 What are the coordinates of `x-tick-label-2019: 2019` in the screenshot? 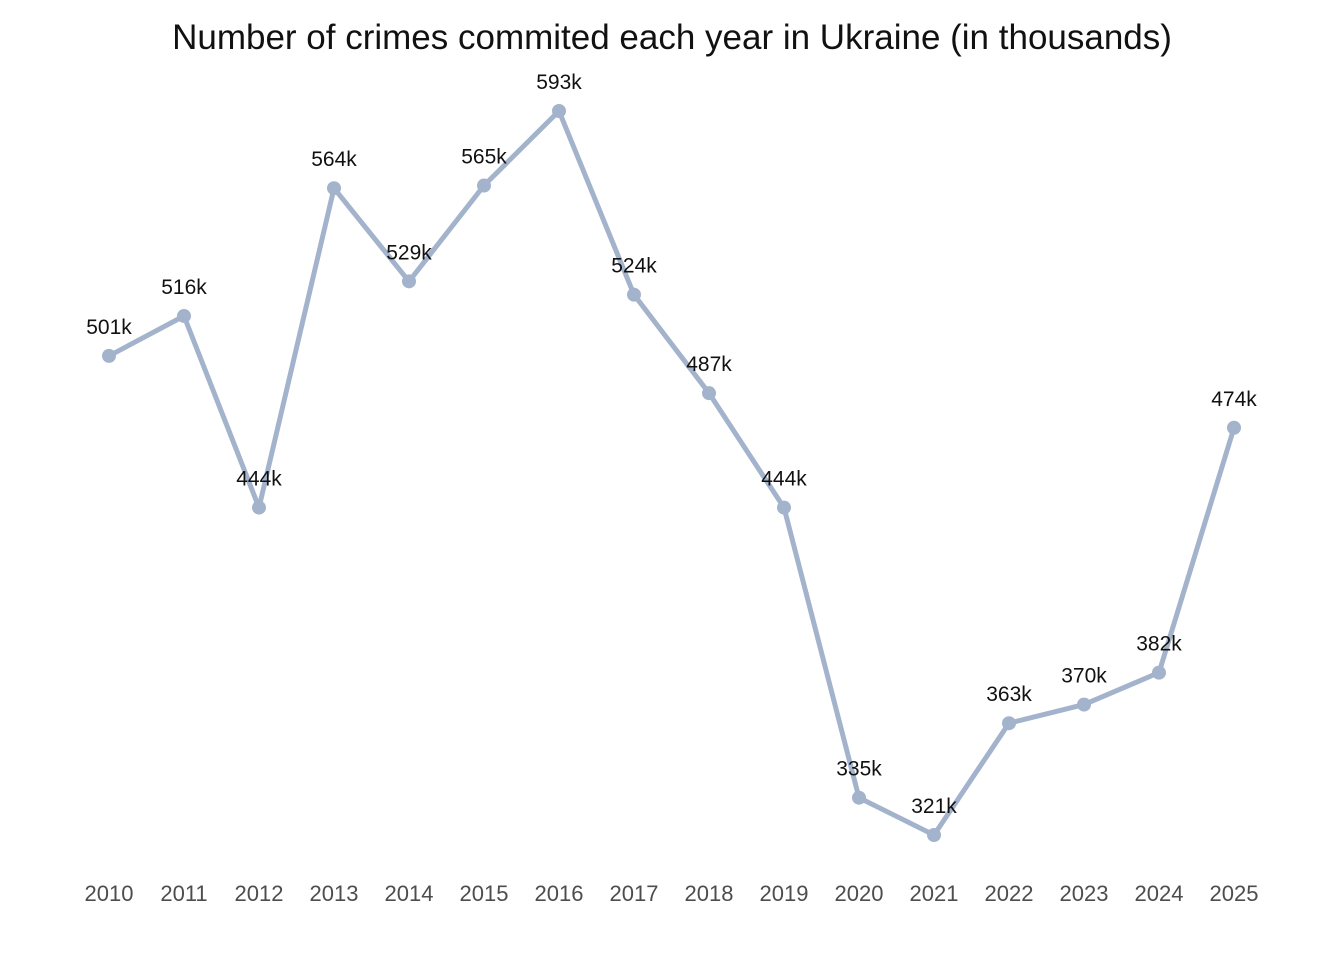 It's located at (784, 893).